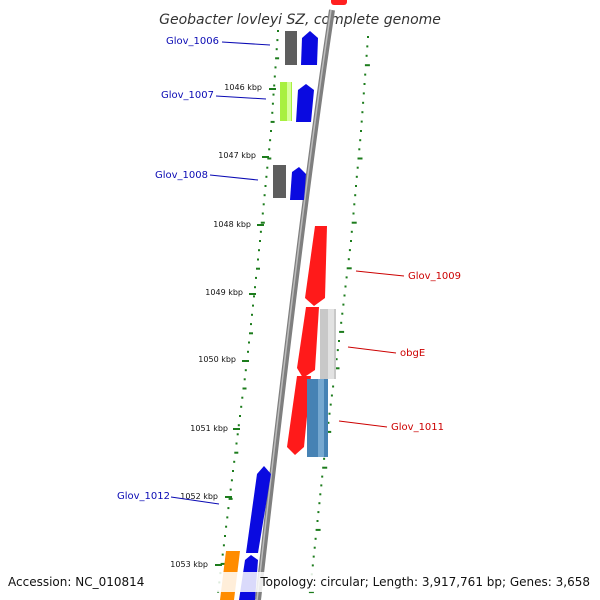 The height and width of the screenshot is (600, 600). I want to click on gene-label-glov-1008: Glov_1008, so click(181, 175).